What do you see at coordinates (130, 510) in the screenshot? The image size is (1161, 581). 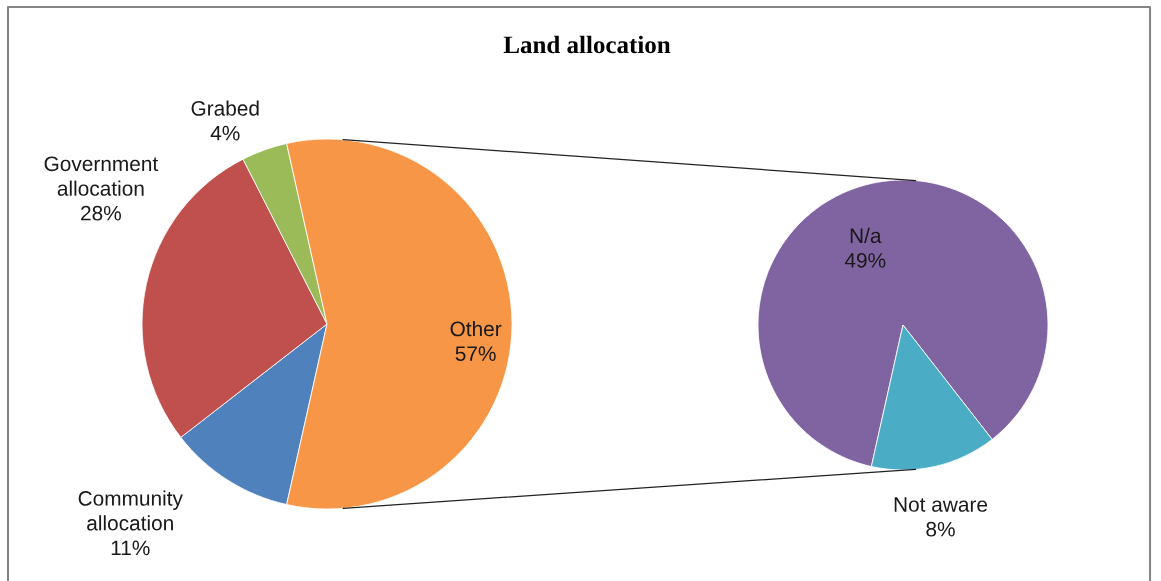 I see `slice-label: Community allocation` at bounding box center [130, 510].